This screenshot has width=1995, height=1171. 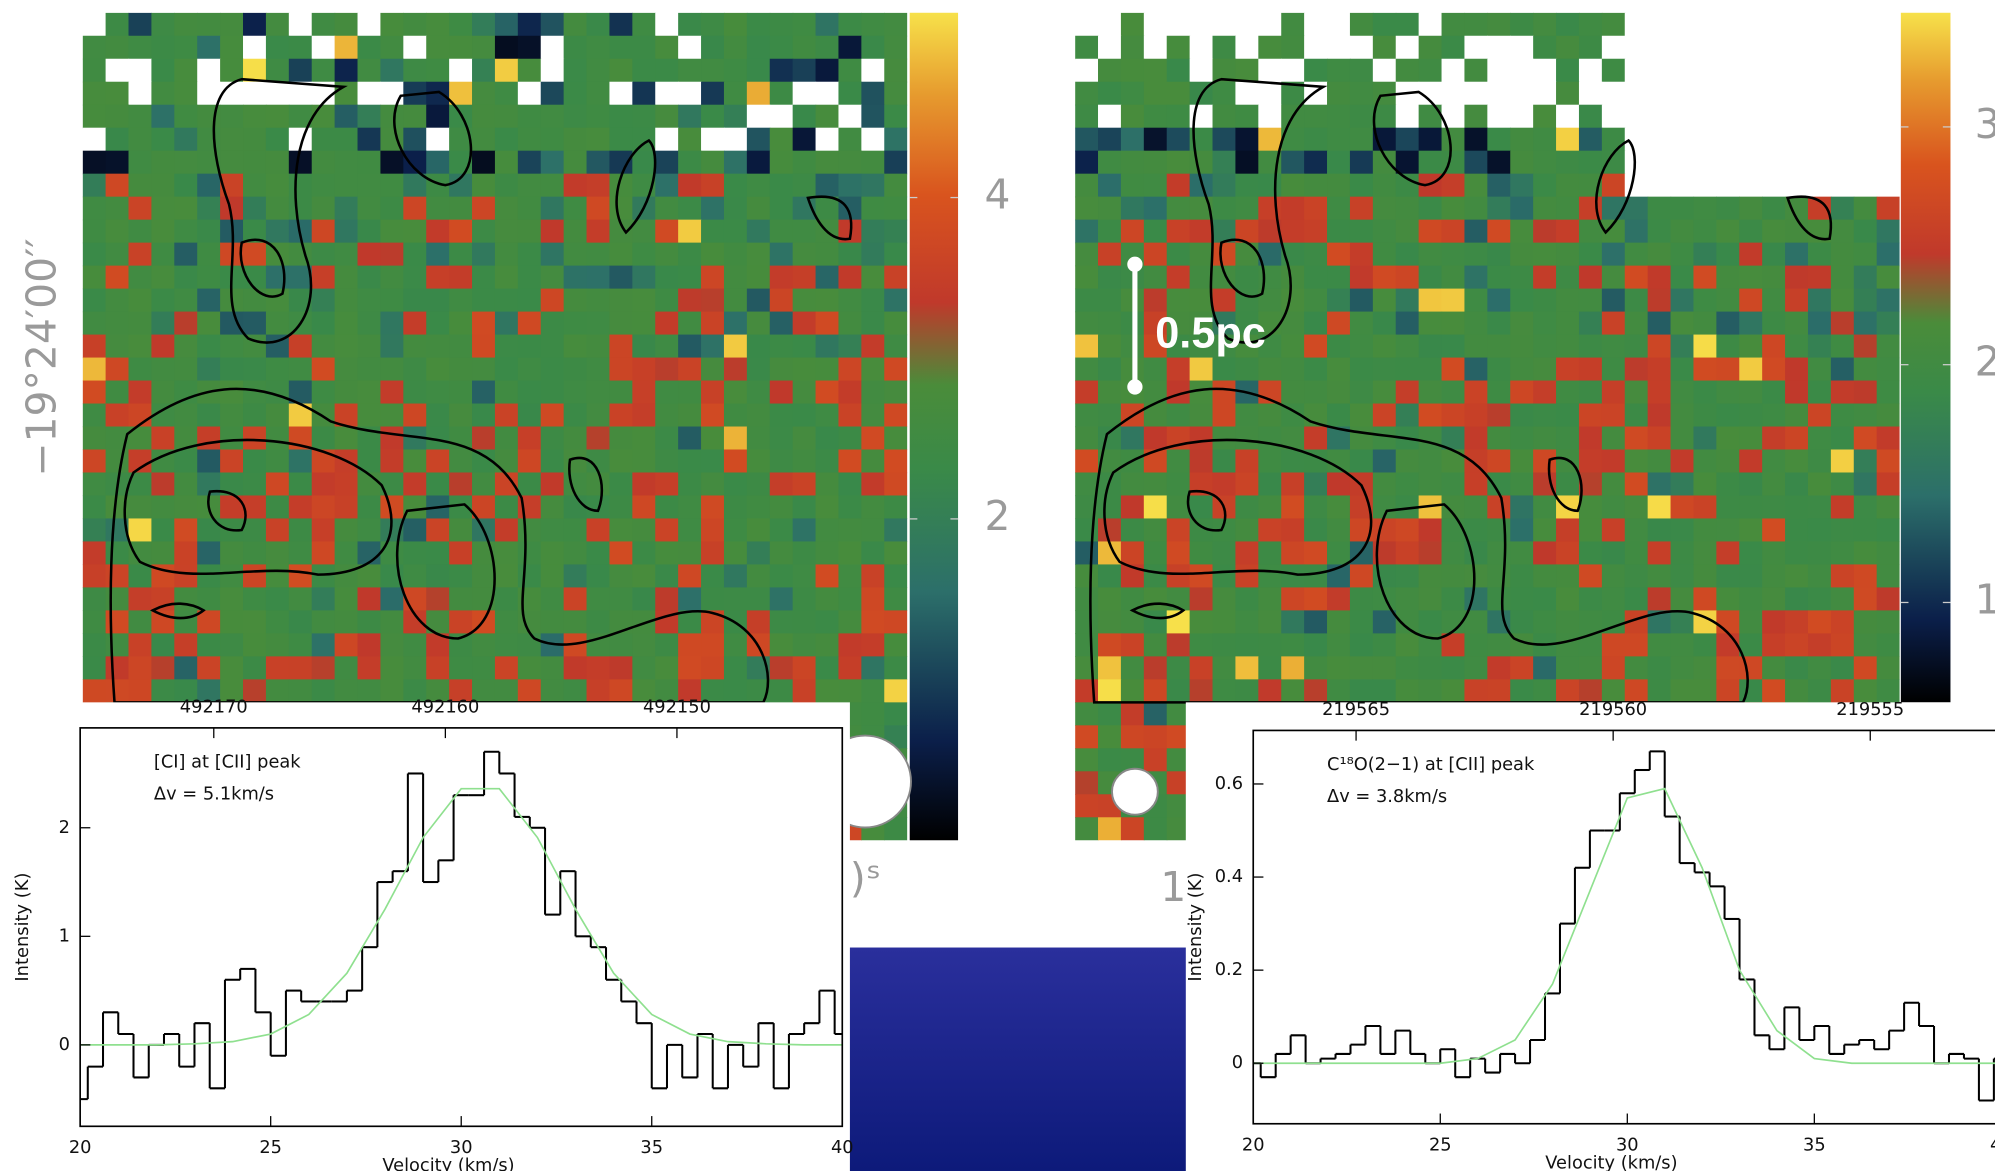 What do you see at coordinates (842, 1147) in the screenshot?
I see `x-tick-label: 40` at bounding box center [842, 1147].